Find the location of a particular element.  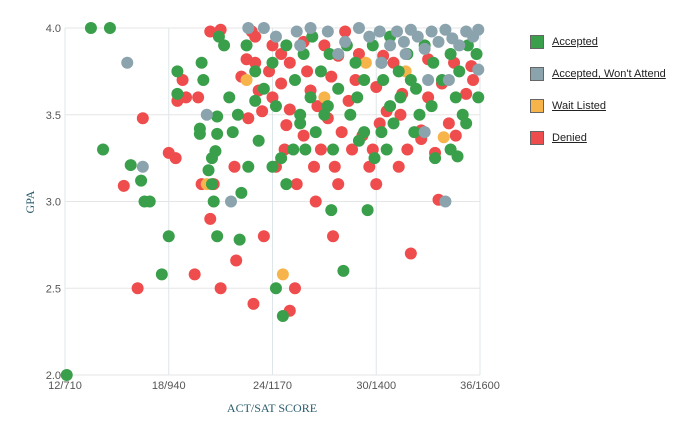

legend-item-wait-listed: Wait Listed is located at coordinates (598, 106).